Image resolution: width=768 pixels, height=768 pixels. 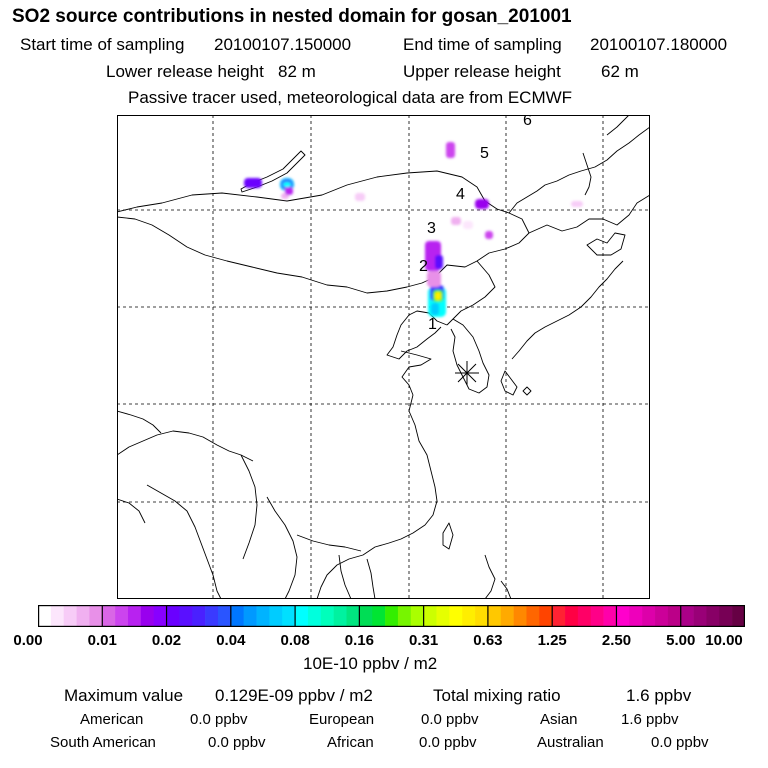 I want to click on lower-height-label: Lower release height, so click(x=185, y=71).